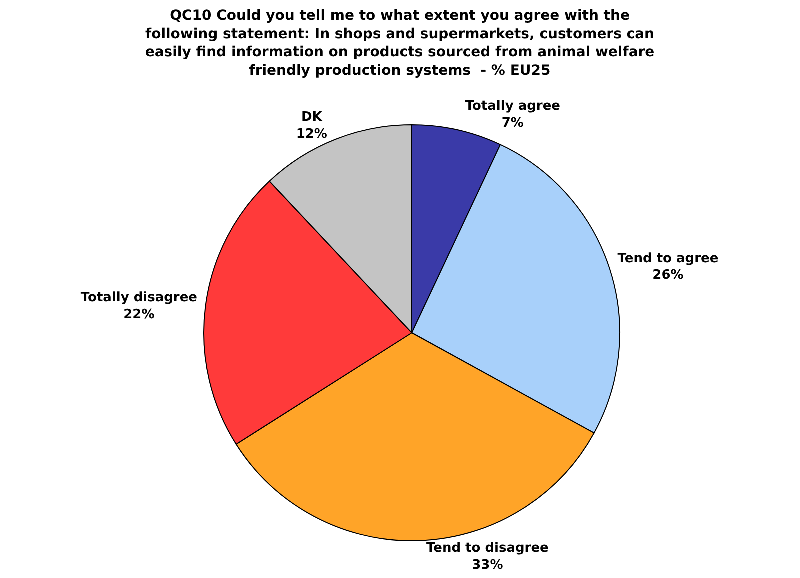 The width and height of the screenshot is (800, 578). I want to click on data-label: 33%, so click(488, 565).